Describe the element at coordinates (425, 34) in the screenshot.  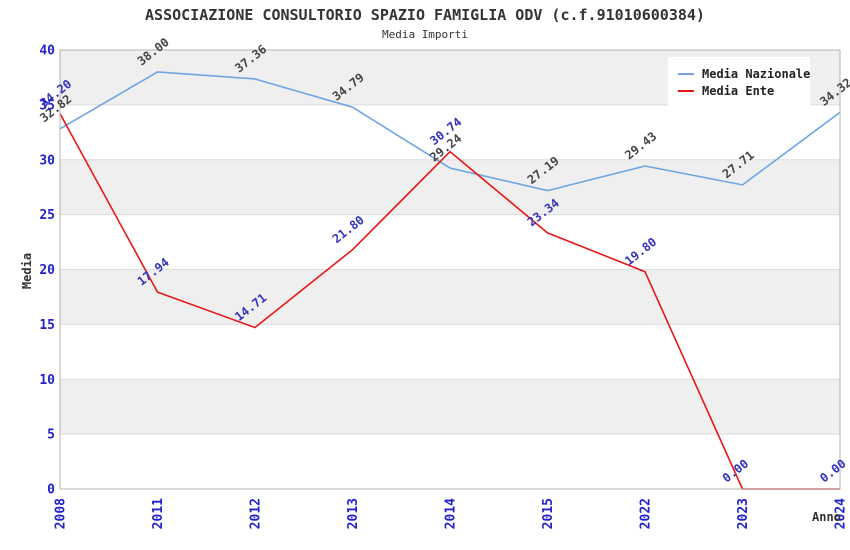
I see `chart-subtitle: Media Importi` at that location.